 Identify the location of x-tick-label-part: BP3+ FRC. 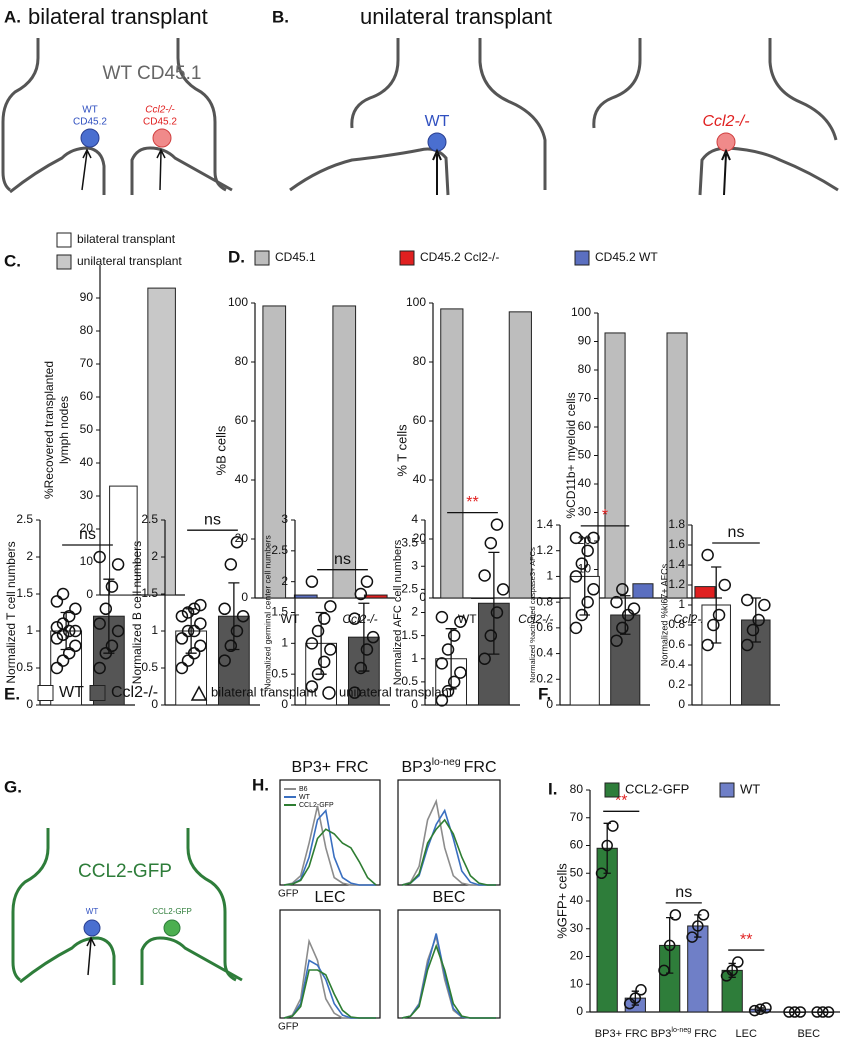
(621, 1034).